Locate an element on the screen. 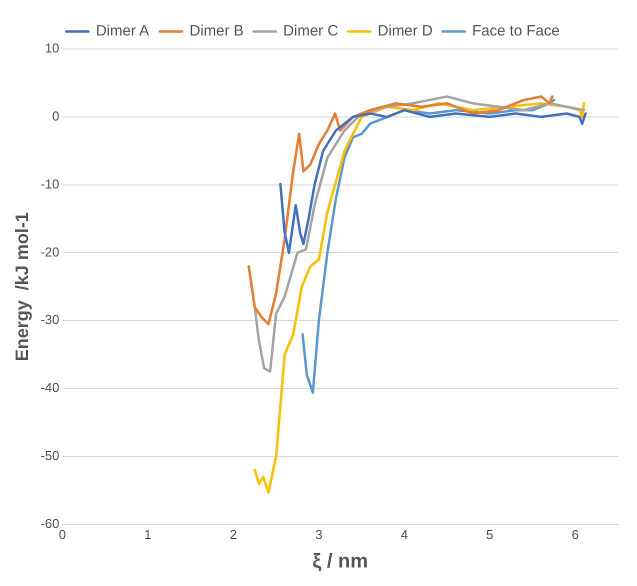 This screenshot has width=637, height=586. x-tick-label: 3 is located at coordinates (318, 534).